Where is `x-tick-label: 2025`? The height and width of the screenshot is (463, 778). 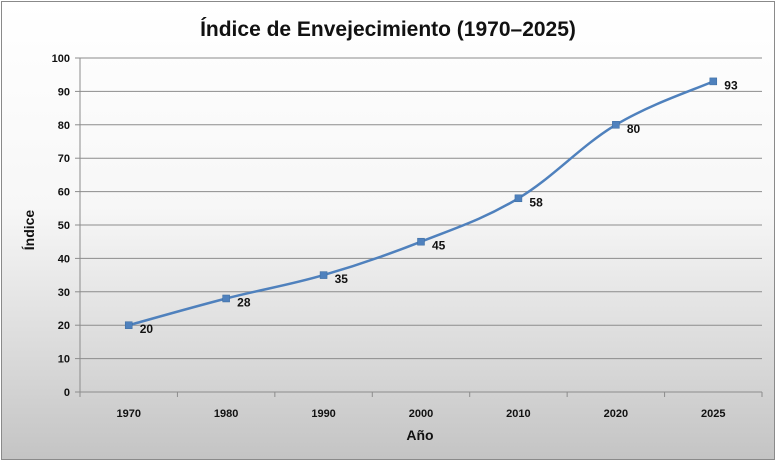
x-tick-label: 2025 is located at coordinates (713, 414).